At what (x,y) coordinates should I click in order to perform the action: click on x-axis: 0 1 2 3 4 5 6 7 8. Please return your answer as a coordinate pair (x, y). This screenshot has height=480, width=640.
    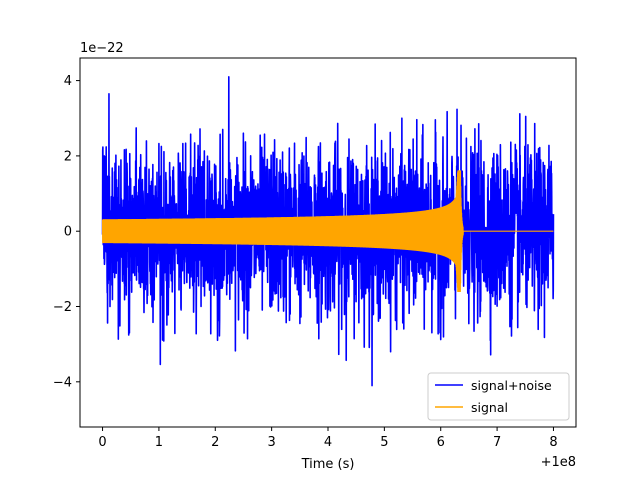
    Looking at the image, I should click on (328, 438).